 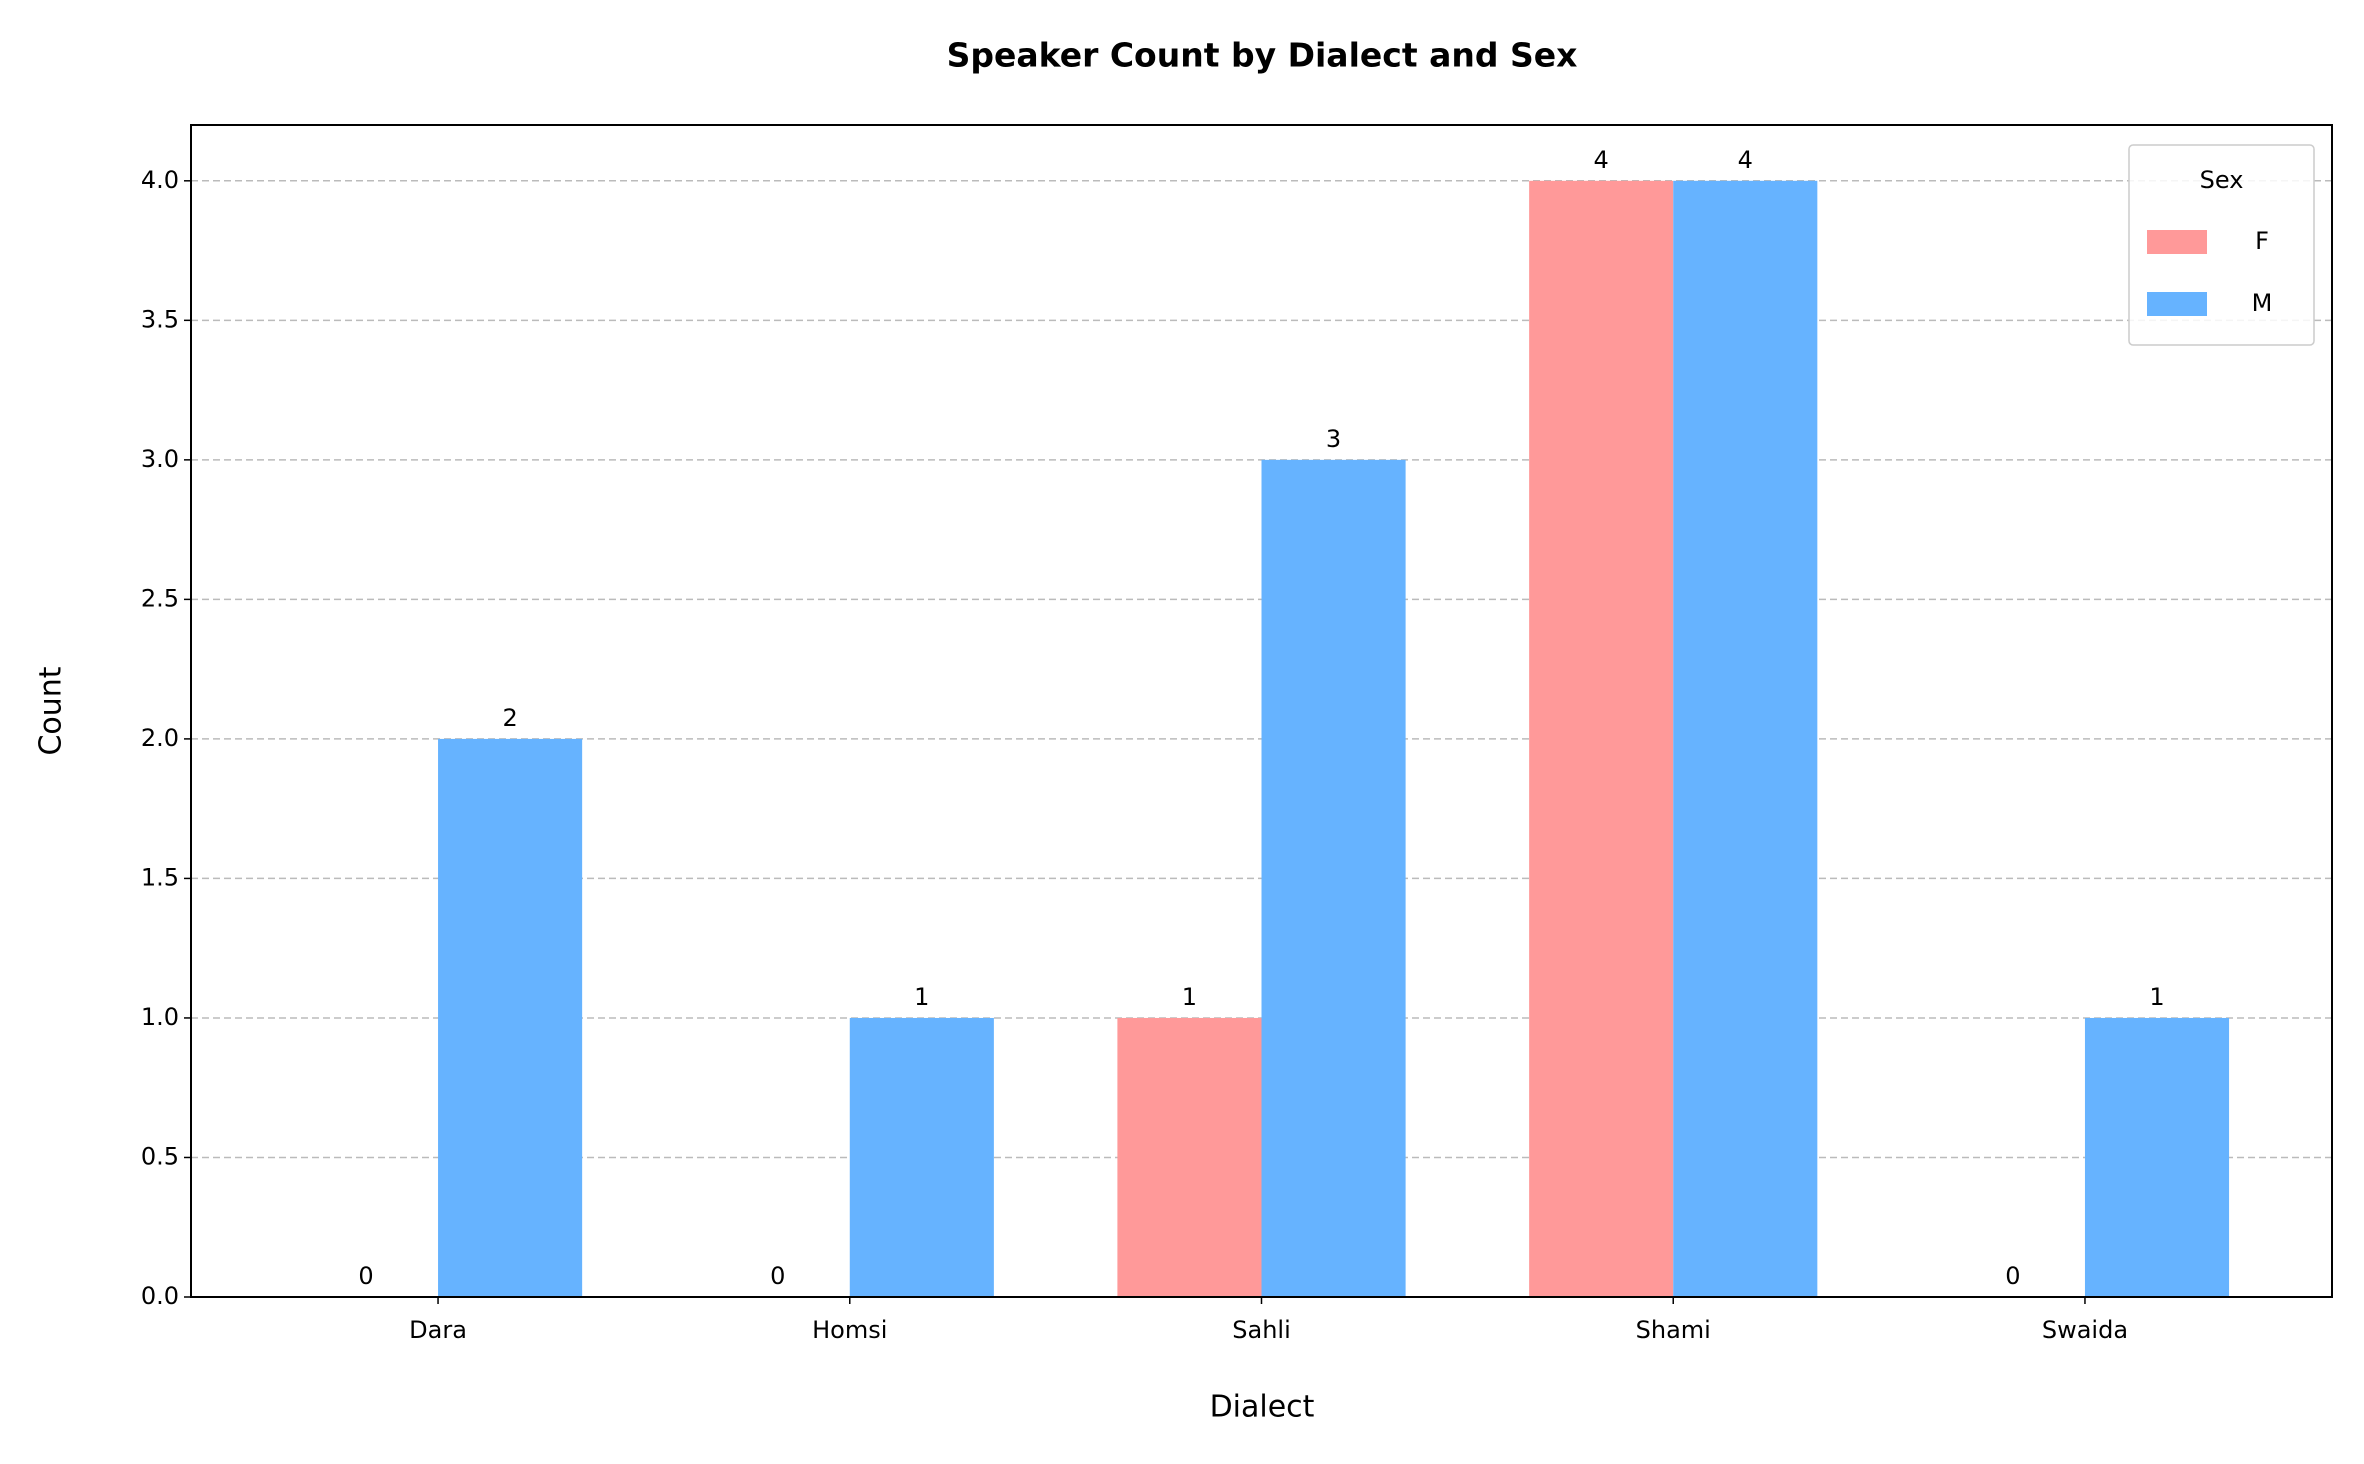 I want to click on legend-label: M, so click(x=2262, y=303).